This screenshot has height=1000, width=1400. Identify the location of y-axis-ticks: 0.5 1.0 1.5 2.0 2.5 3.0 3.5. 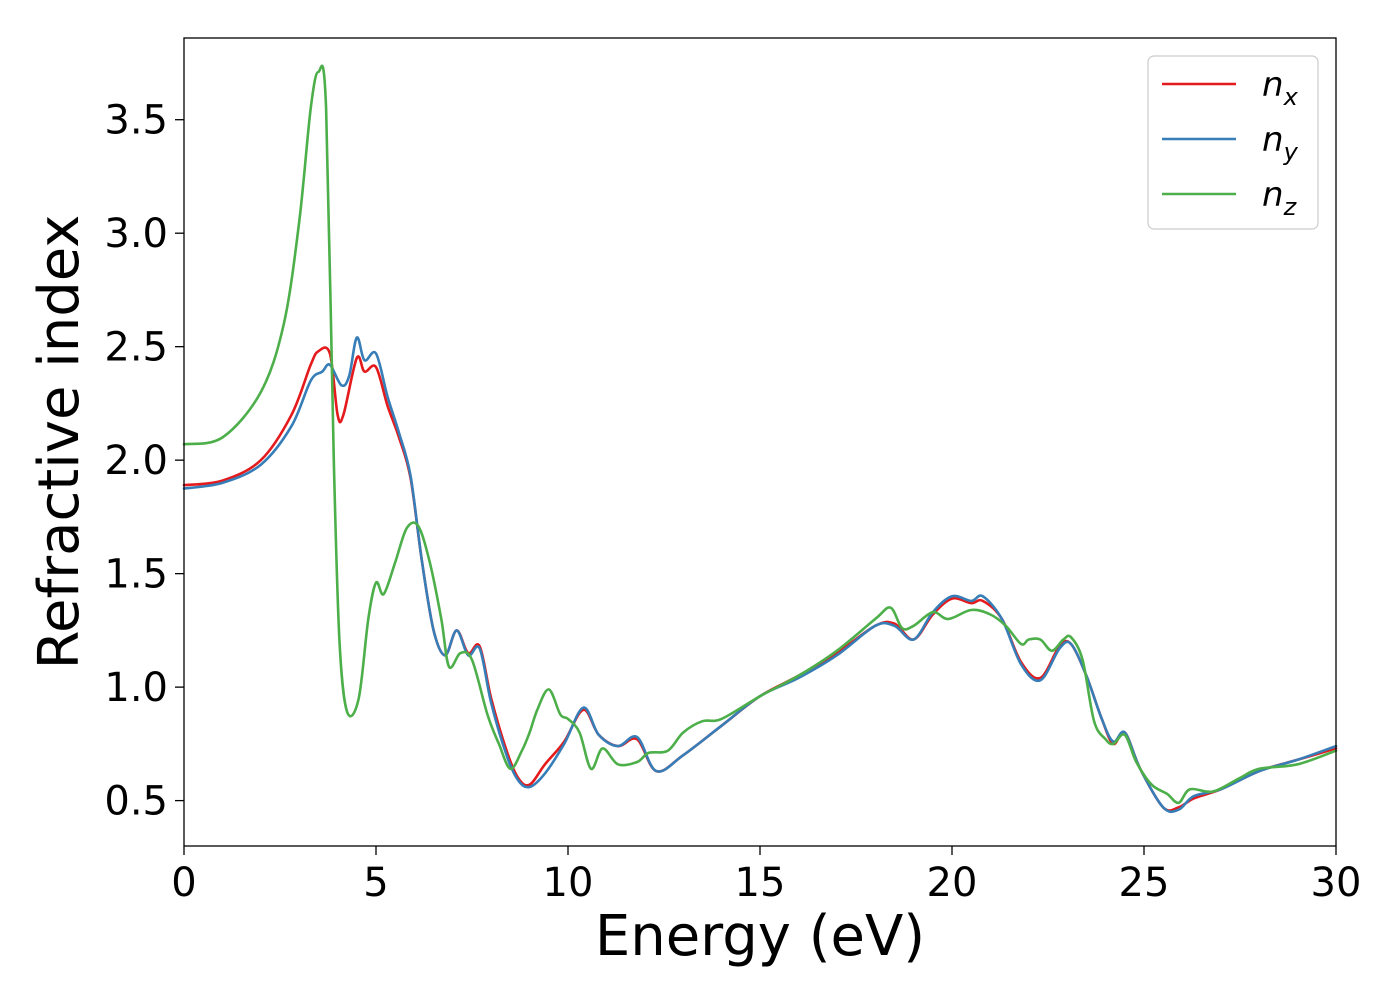
(144, 461).